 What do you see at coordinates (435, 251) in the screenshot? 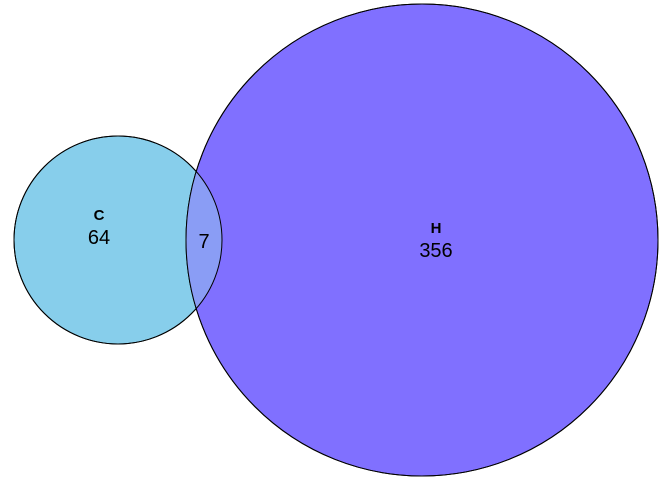
I see `set-h-count: 356` at bounding box center [435, 251].